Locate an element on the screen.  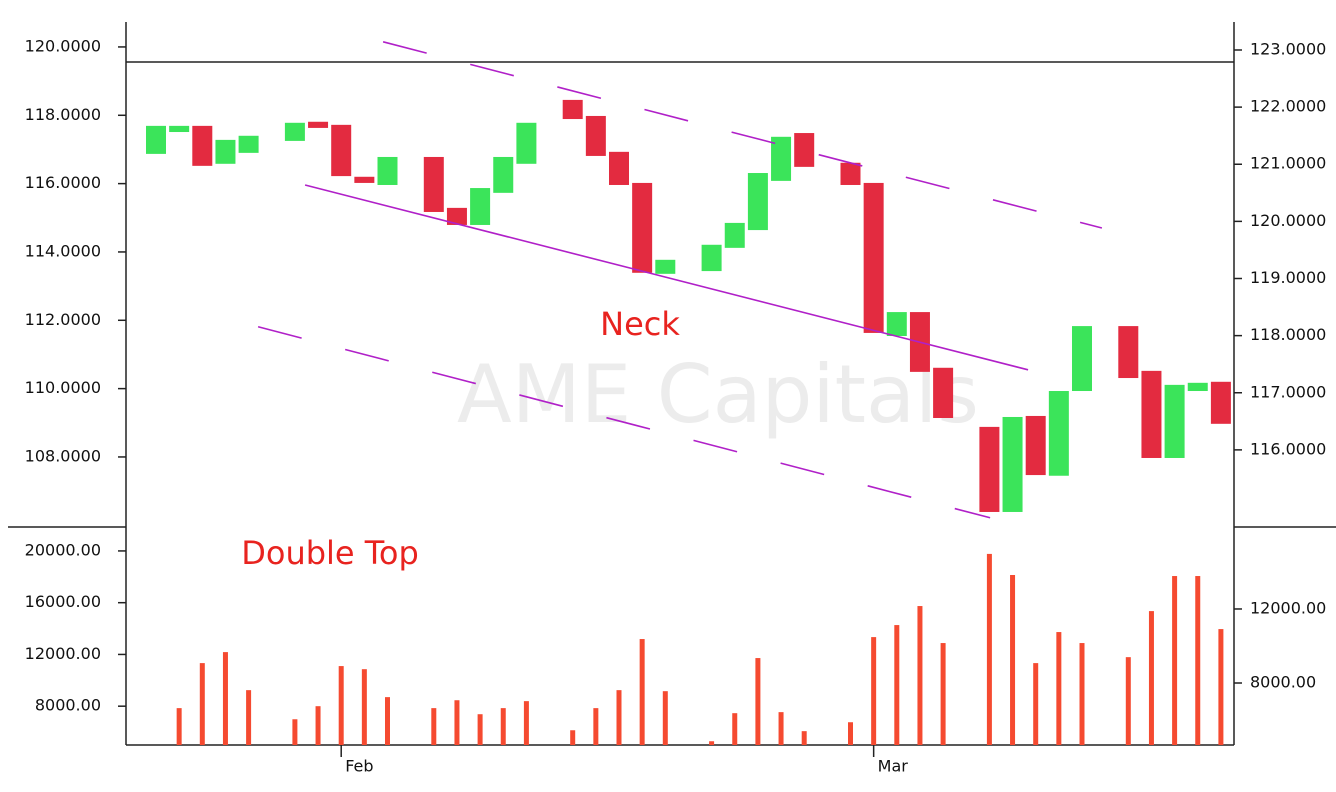
y-tick-label: 8000.00 is located at coordinates (68, 705).